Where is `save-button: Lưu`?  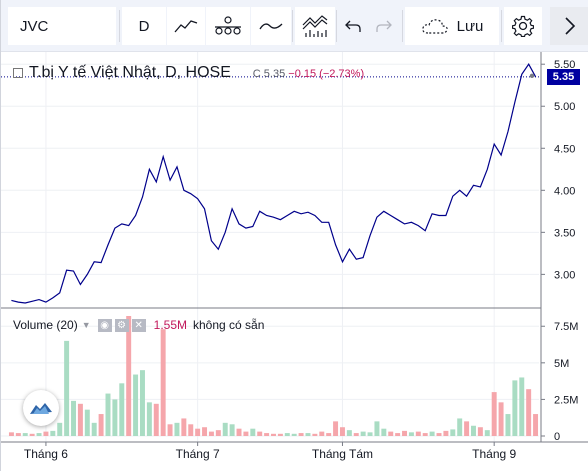 save-button: Lưu is located at coordinates (452, 26).